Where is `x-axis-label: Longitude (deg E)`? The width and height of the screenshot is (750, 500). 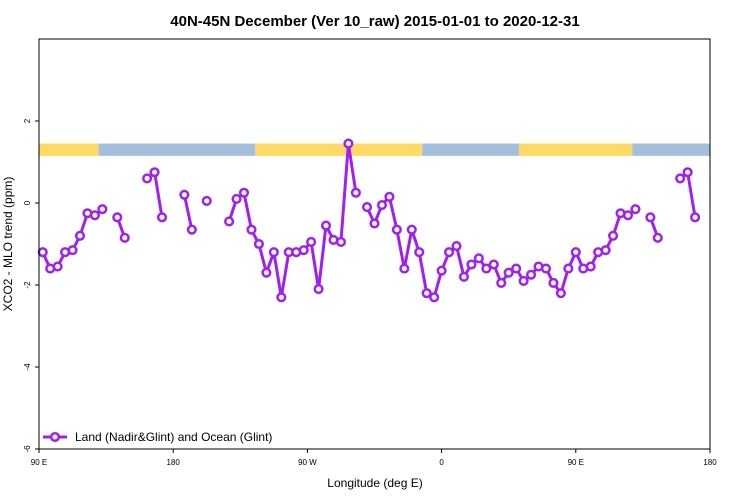
x-axis-label: Longitude (deg E) is located at coordinates (374, 483).